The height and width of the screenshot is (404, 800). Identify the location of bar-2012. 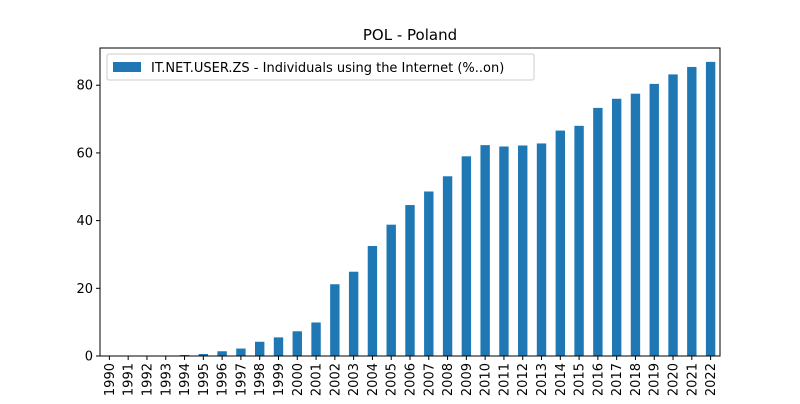
(523, 250).